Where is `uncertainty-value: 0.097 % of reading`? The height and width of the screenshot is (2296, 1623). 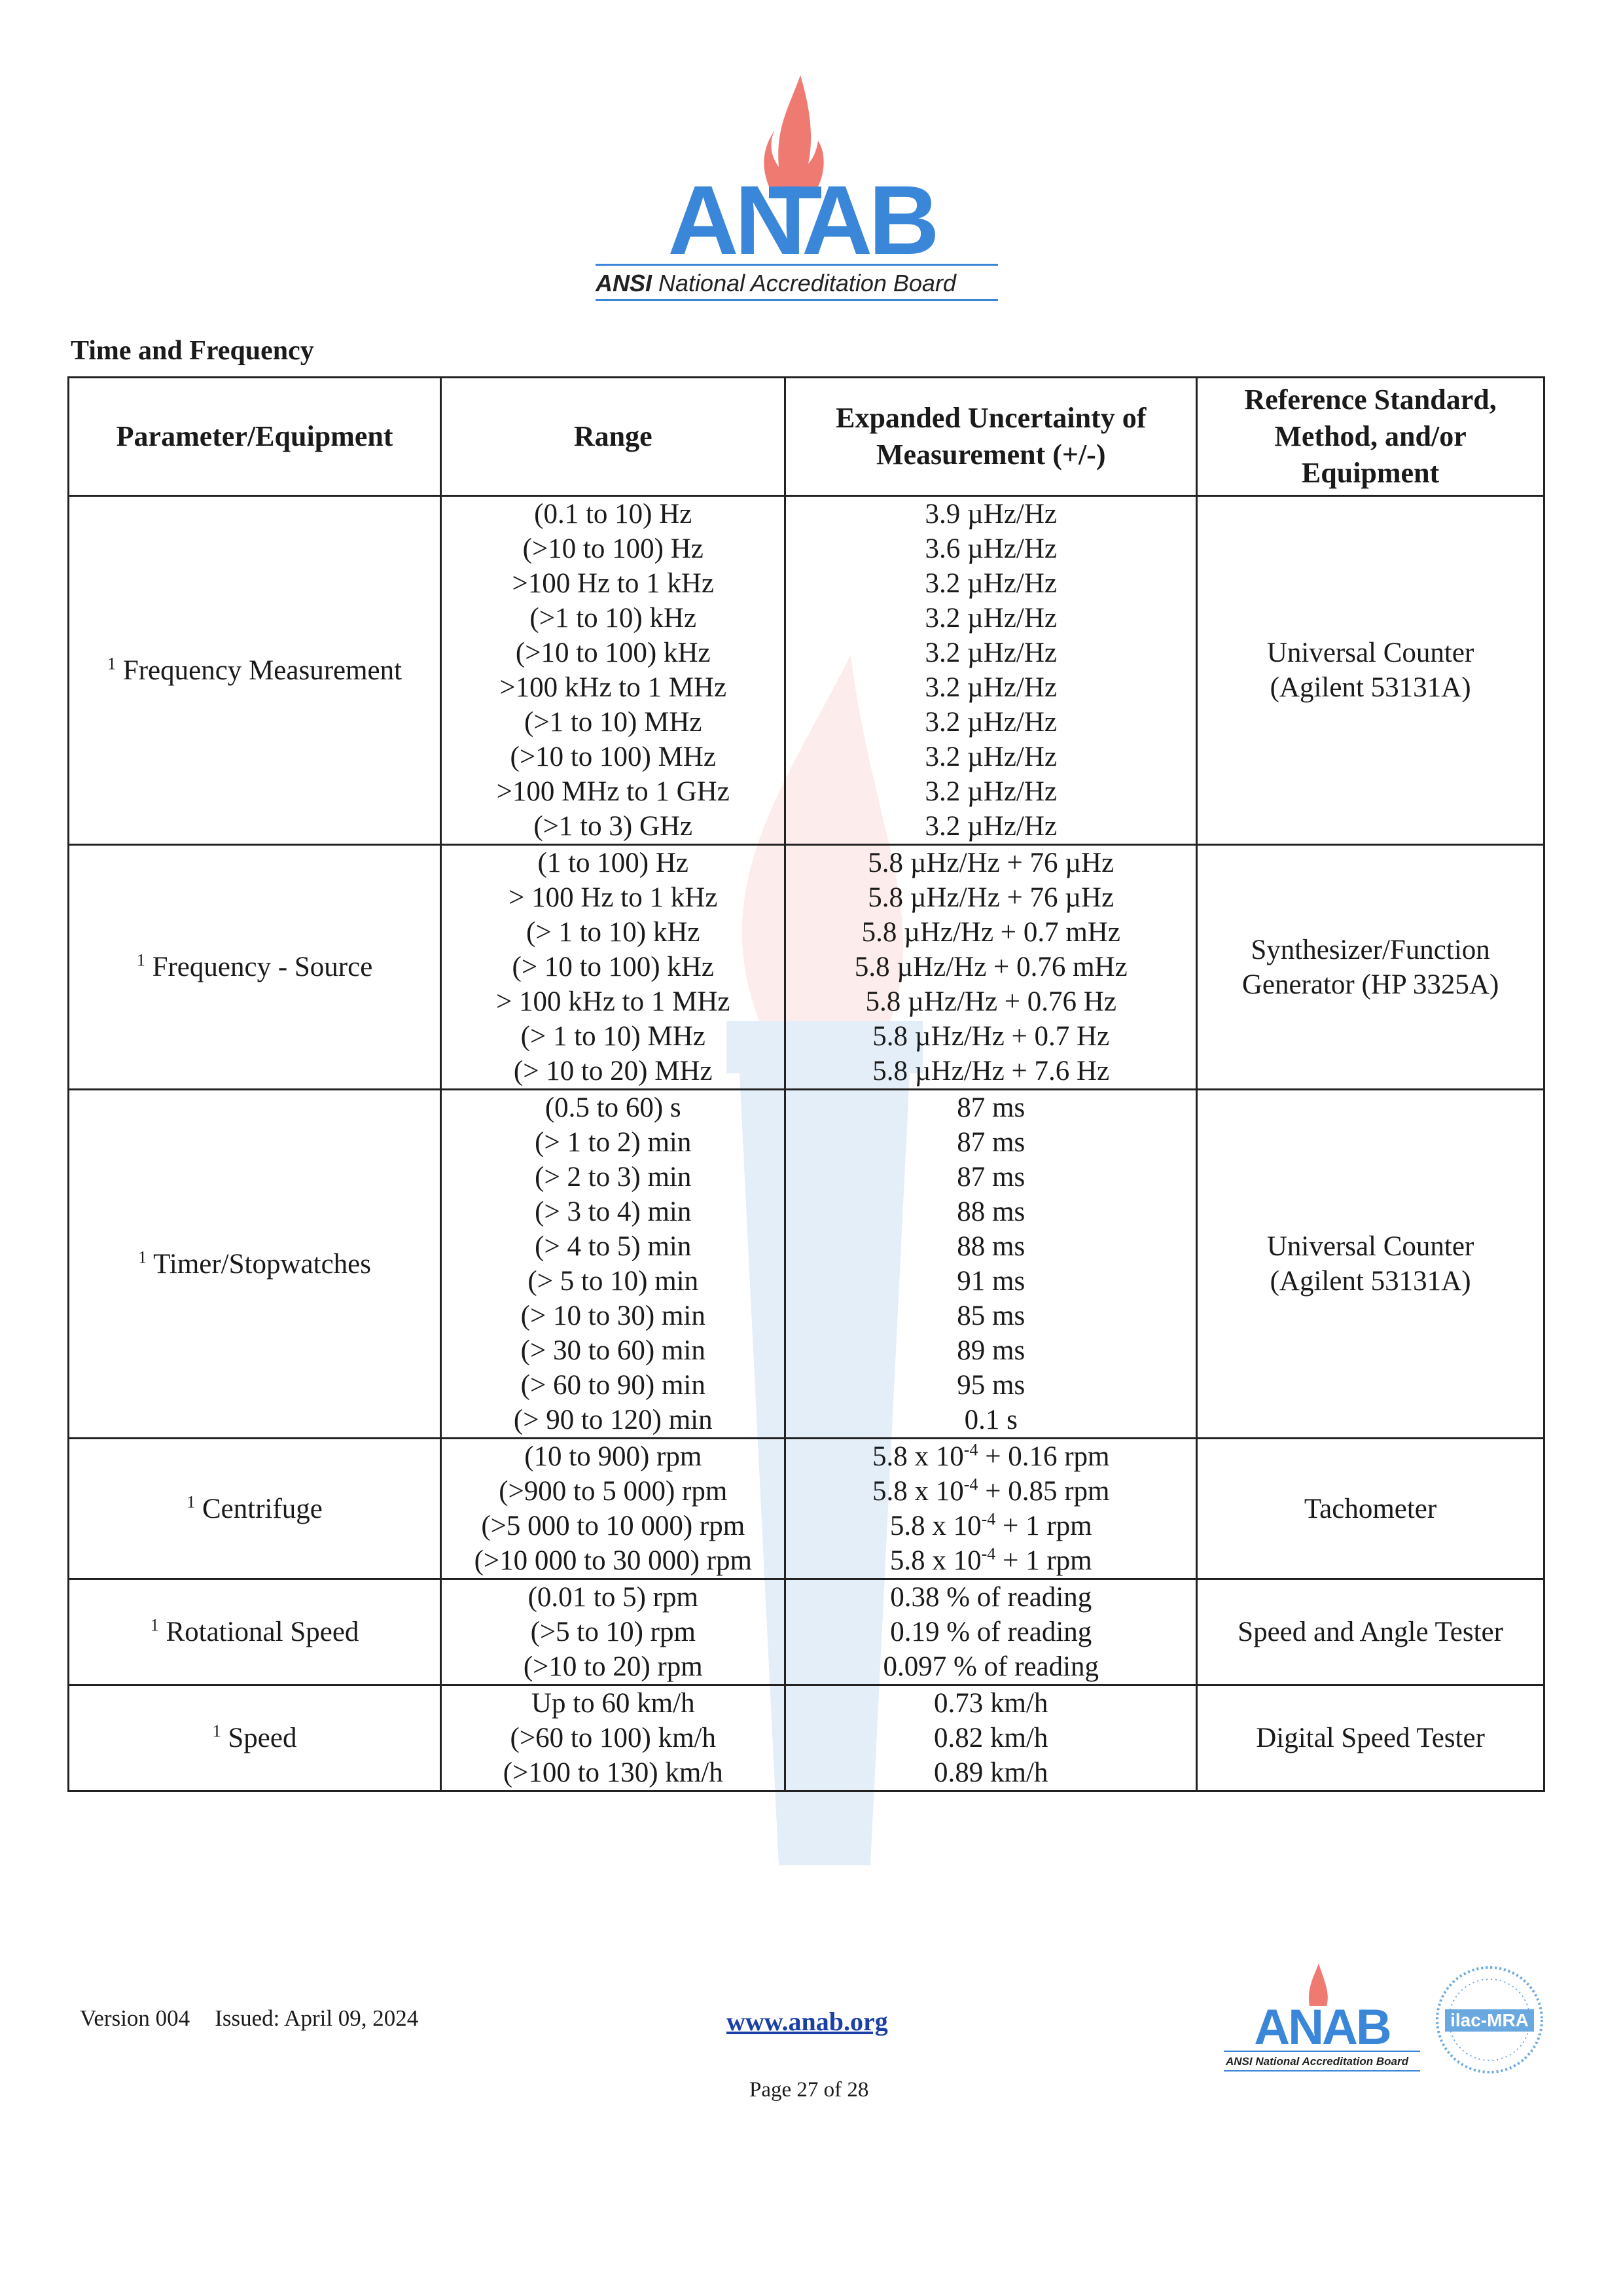 uncertainty-value: 0.097 % of reading is located at coordinates (991, 1666).